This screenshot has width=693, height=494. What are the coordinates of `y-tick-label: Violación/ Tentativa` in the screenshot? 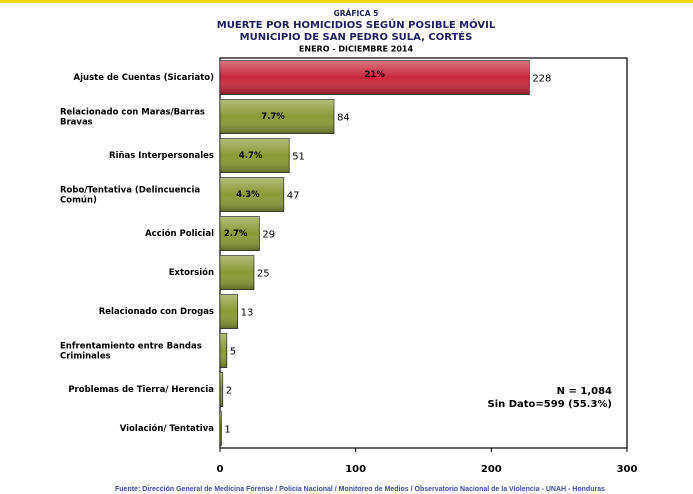 It's located at (167, 428).